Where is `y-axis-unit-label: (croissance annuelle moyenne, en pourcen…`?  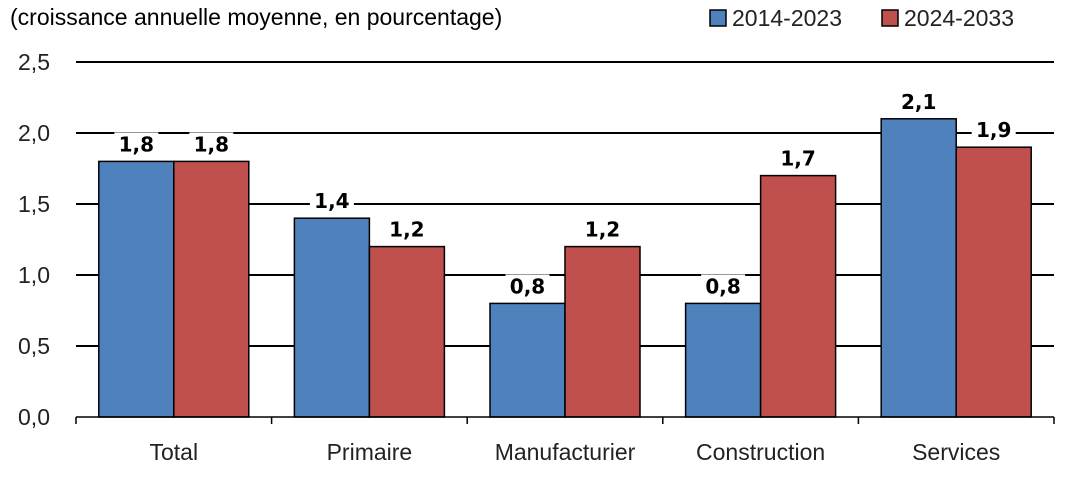 y-axis-unit-label: (croissance annuelle moyenne, en pourcen… is located at coordinates (256, 17).